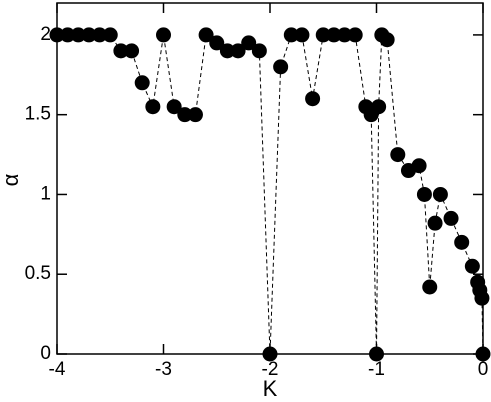 The height and width of the screenshot is (402, 491). Describe the element at coordinates (57, 369) in the screenshot. I see `x-tick-label: -4` at that location.